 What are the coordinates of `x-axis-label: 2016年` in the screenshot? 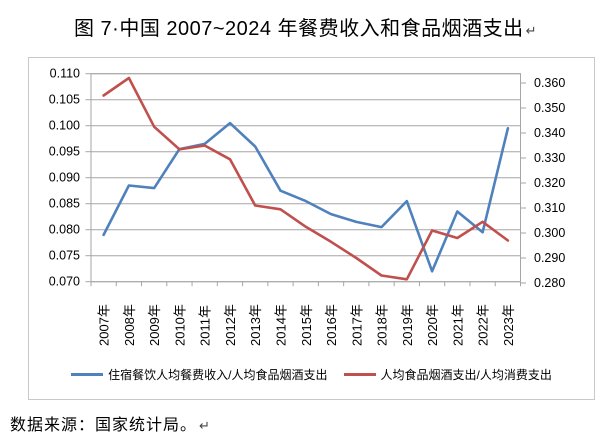 It's located at (331, 325).